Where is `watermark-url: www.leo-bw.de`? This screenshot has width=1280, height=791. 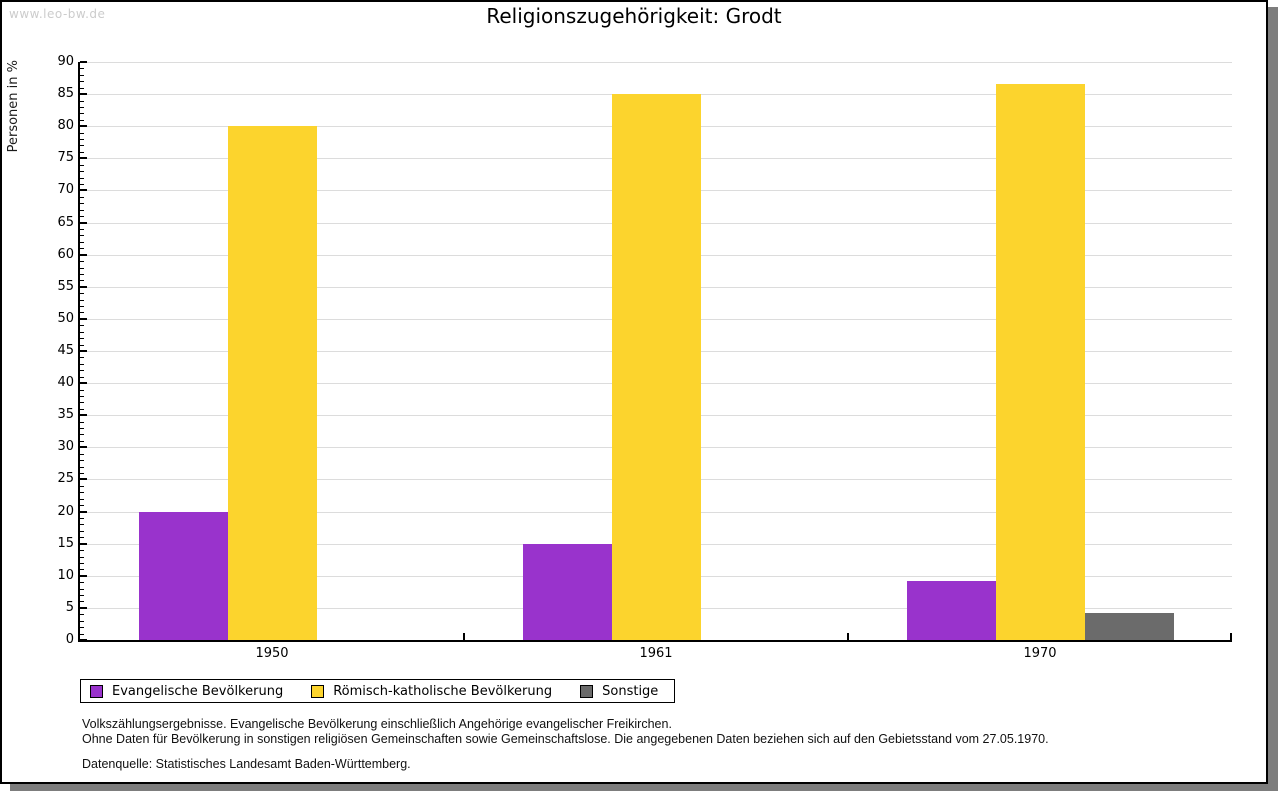 watermark-url: www.leo-bw.de is located at coordinates (57, 14).